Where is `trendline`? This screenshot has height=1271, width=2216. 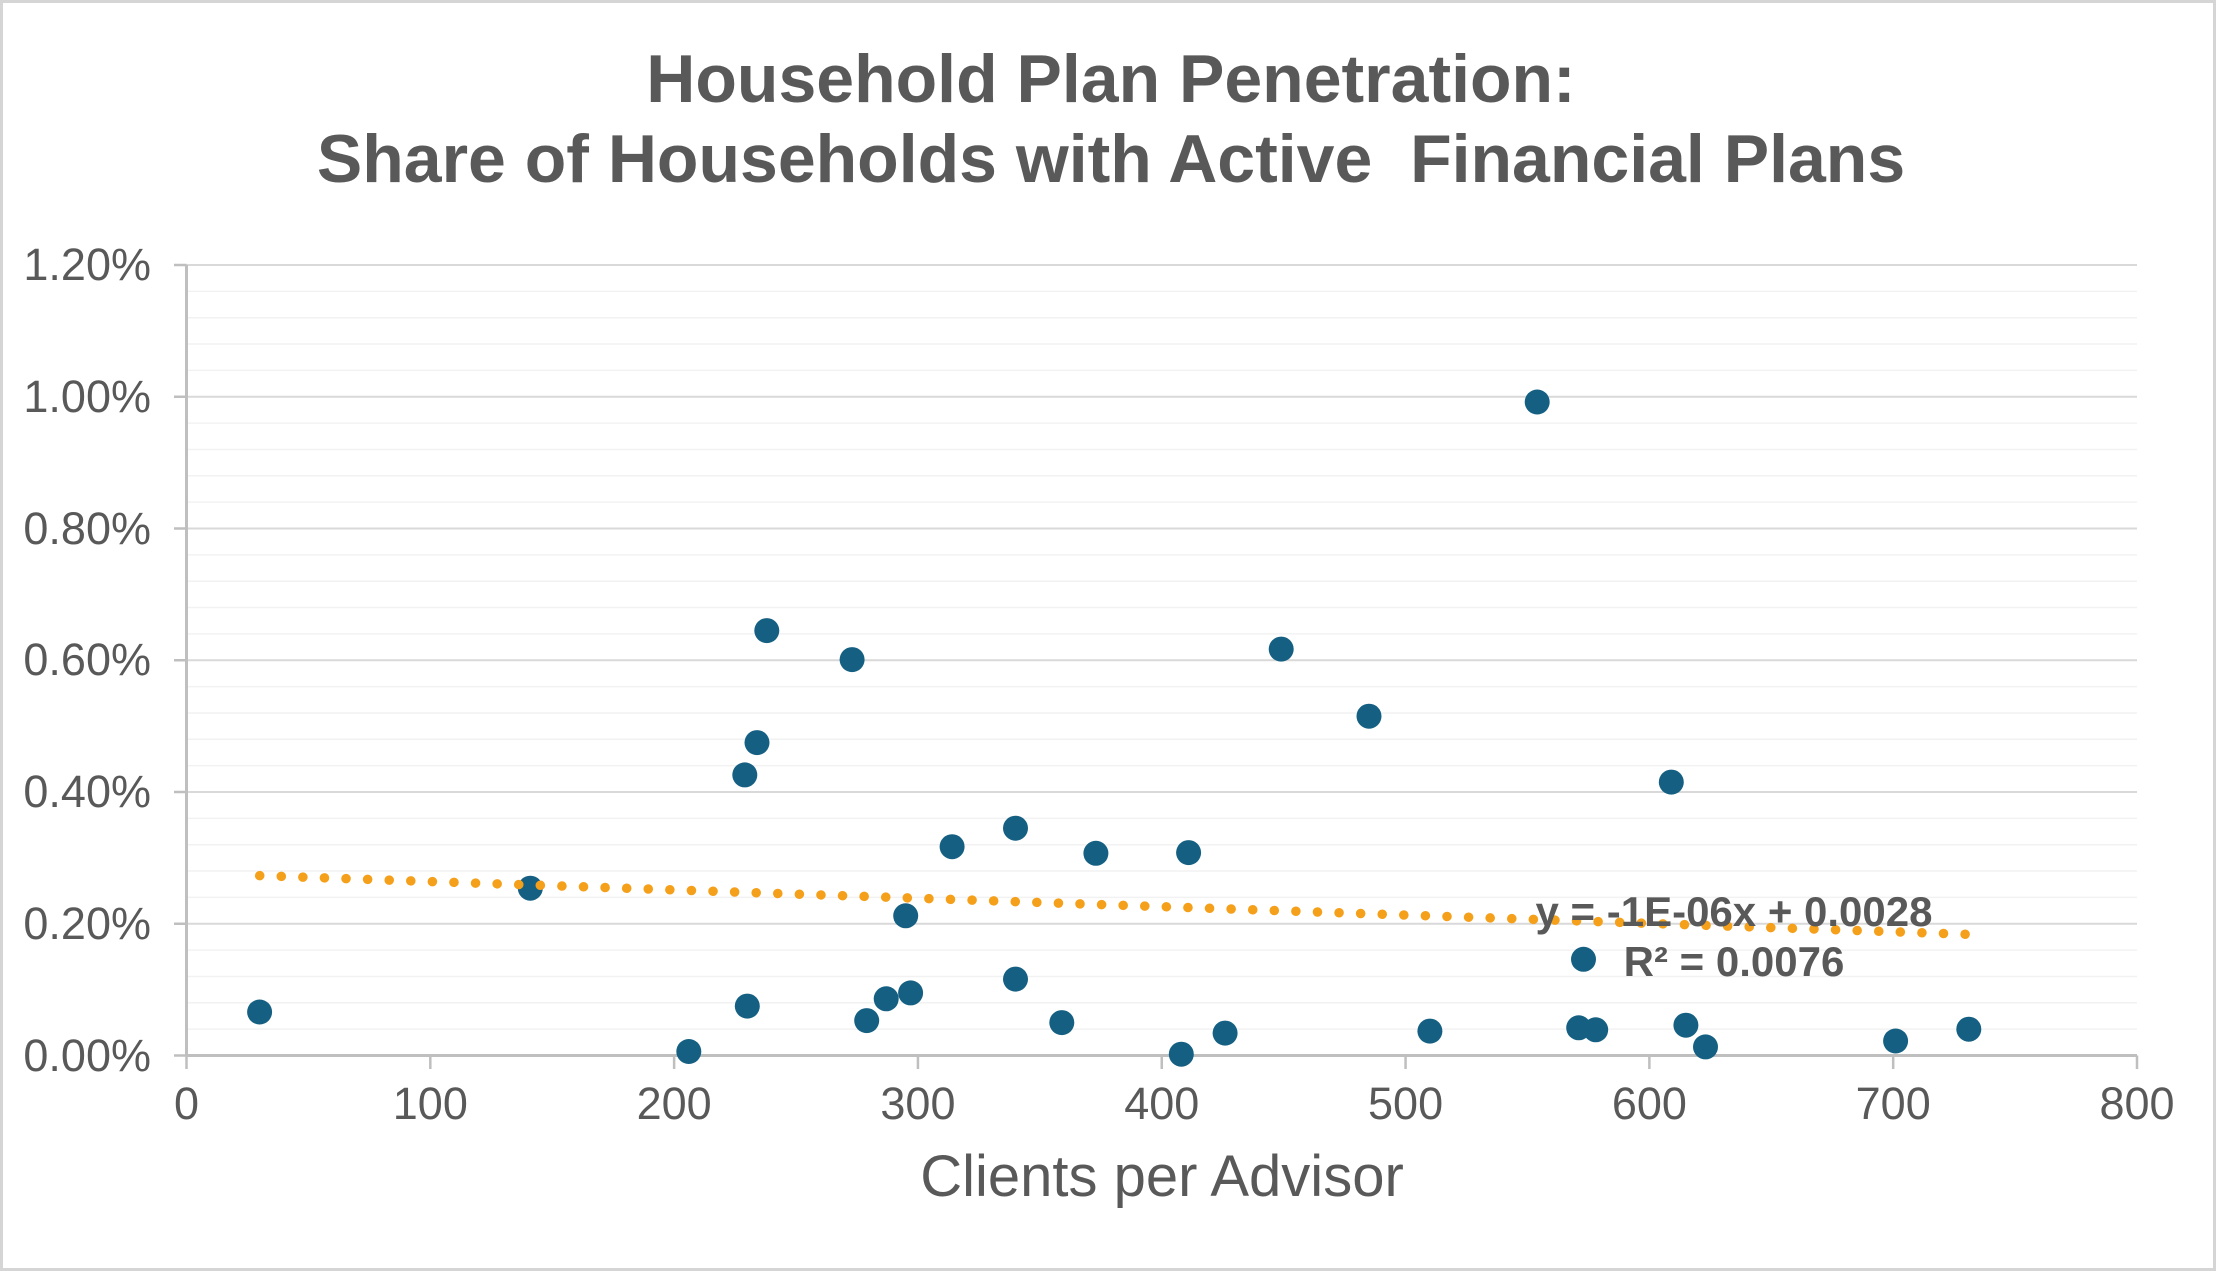
trendline is located at coordinates (1113, 905).